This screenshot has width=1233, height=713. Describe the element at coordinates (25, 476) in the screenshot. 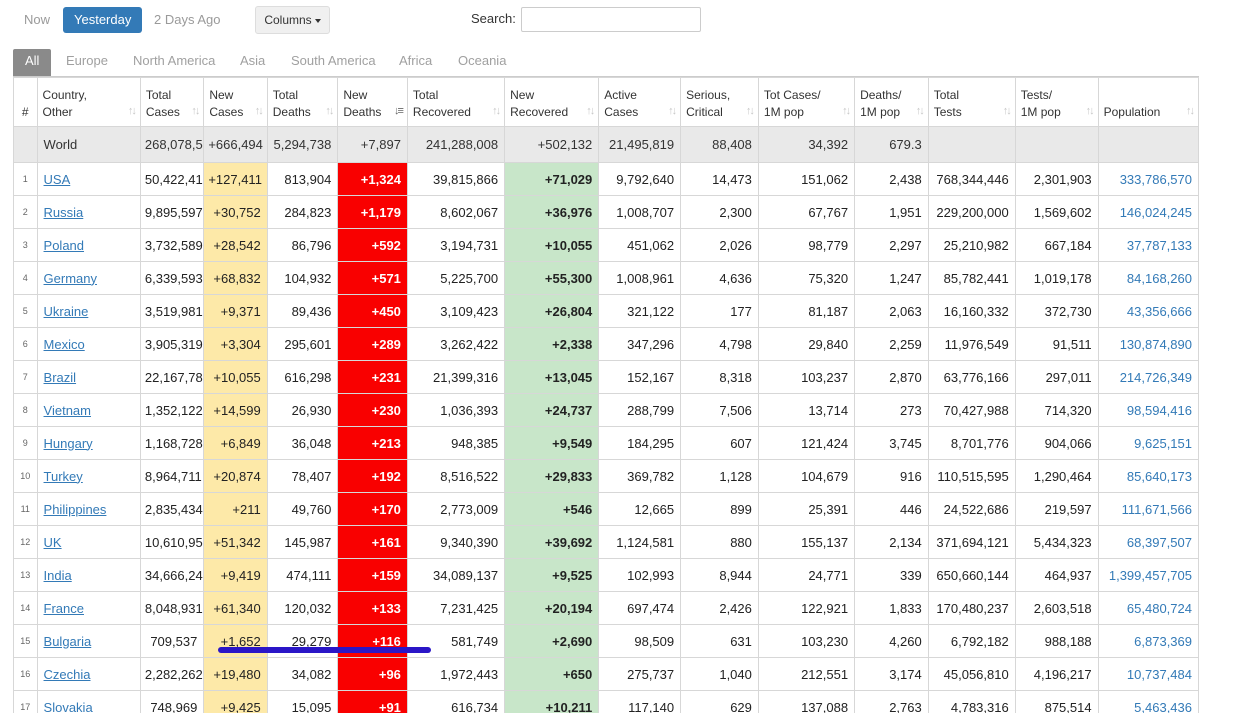

I see `cell-num: 10` at that location.